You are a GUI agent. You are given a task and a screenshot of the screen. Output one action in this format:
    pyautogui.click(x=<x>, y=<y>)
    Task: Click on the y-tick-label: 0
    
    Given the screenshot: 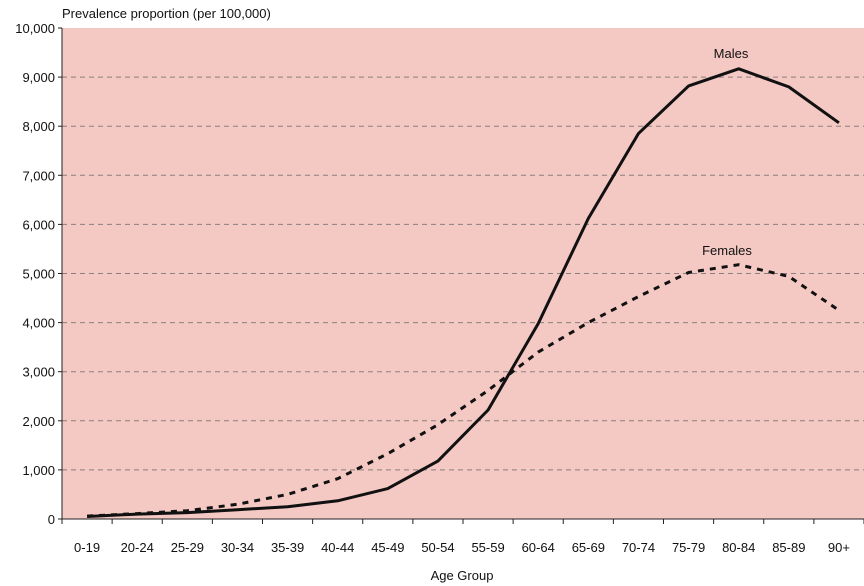 What is the action you would take?
    pyautogui.click(x=51, y=519)
    